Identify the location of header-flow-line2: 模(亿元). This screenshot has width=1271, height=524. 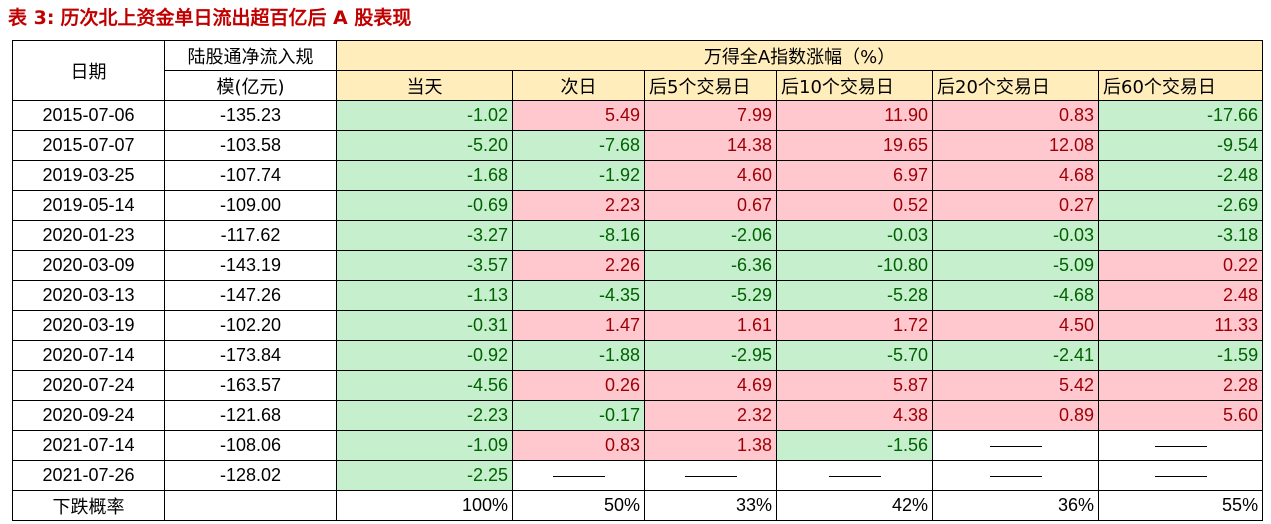
(250, 85).